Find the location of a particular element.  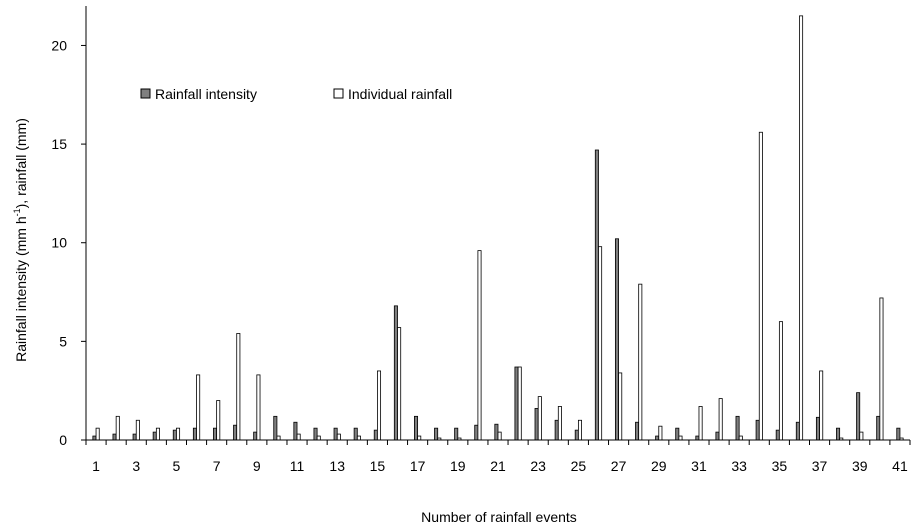

y-tick-label: 20 is located at coordinates (59, 45).